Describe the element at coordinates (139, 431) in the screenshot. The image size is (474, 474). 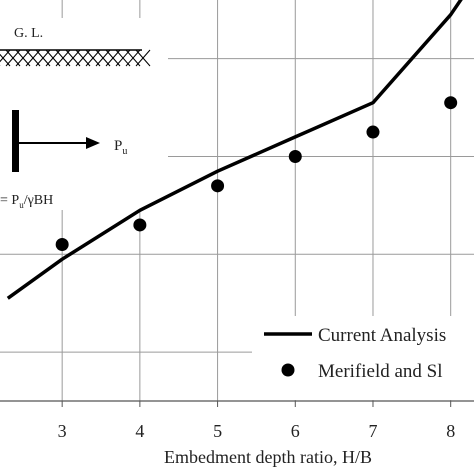
I see `x-tick-label: 4` at that location.